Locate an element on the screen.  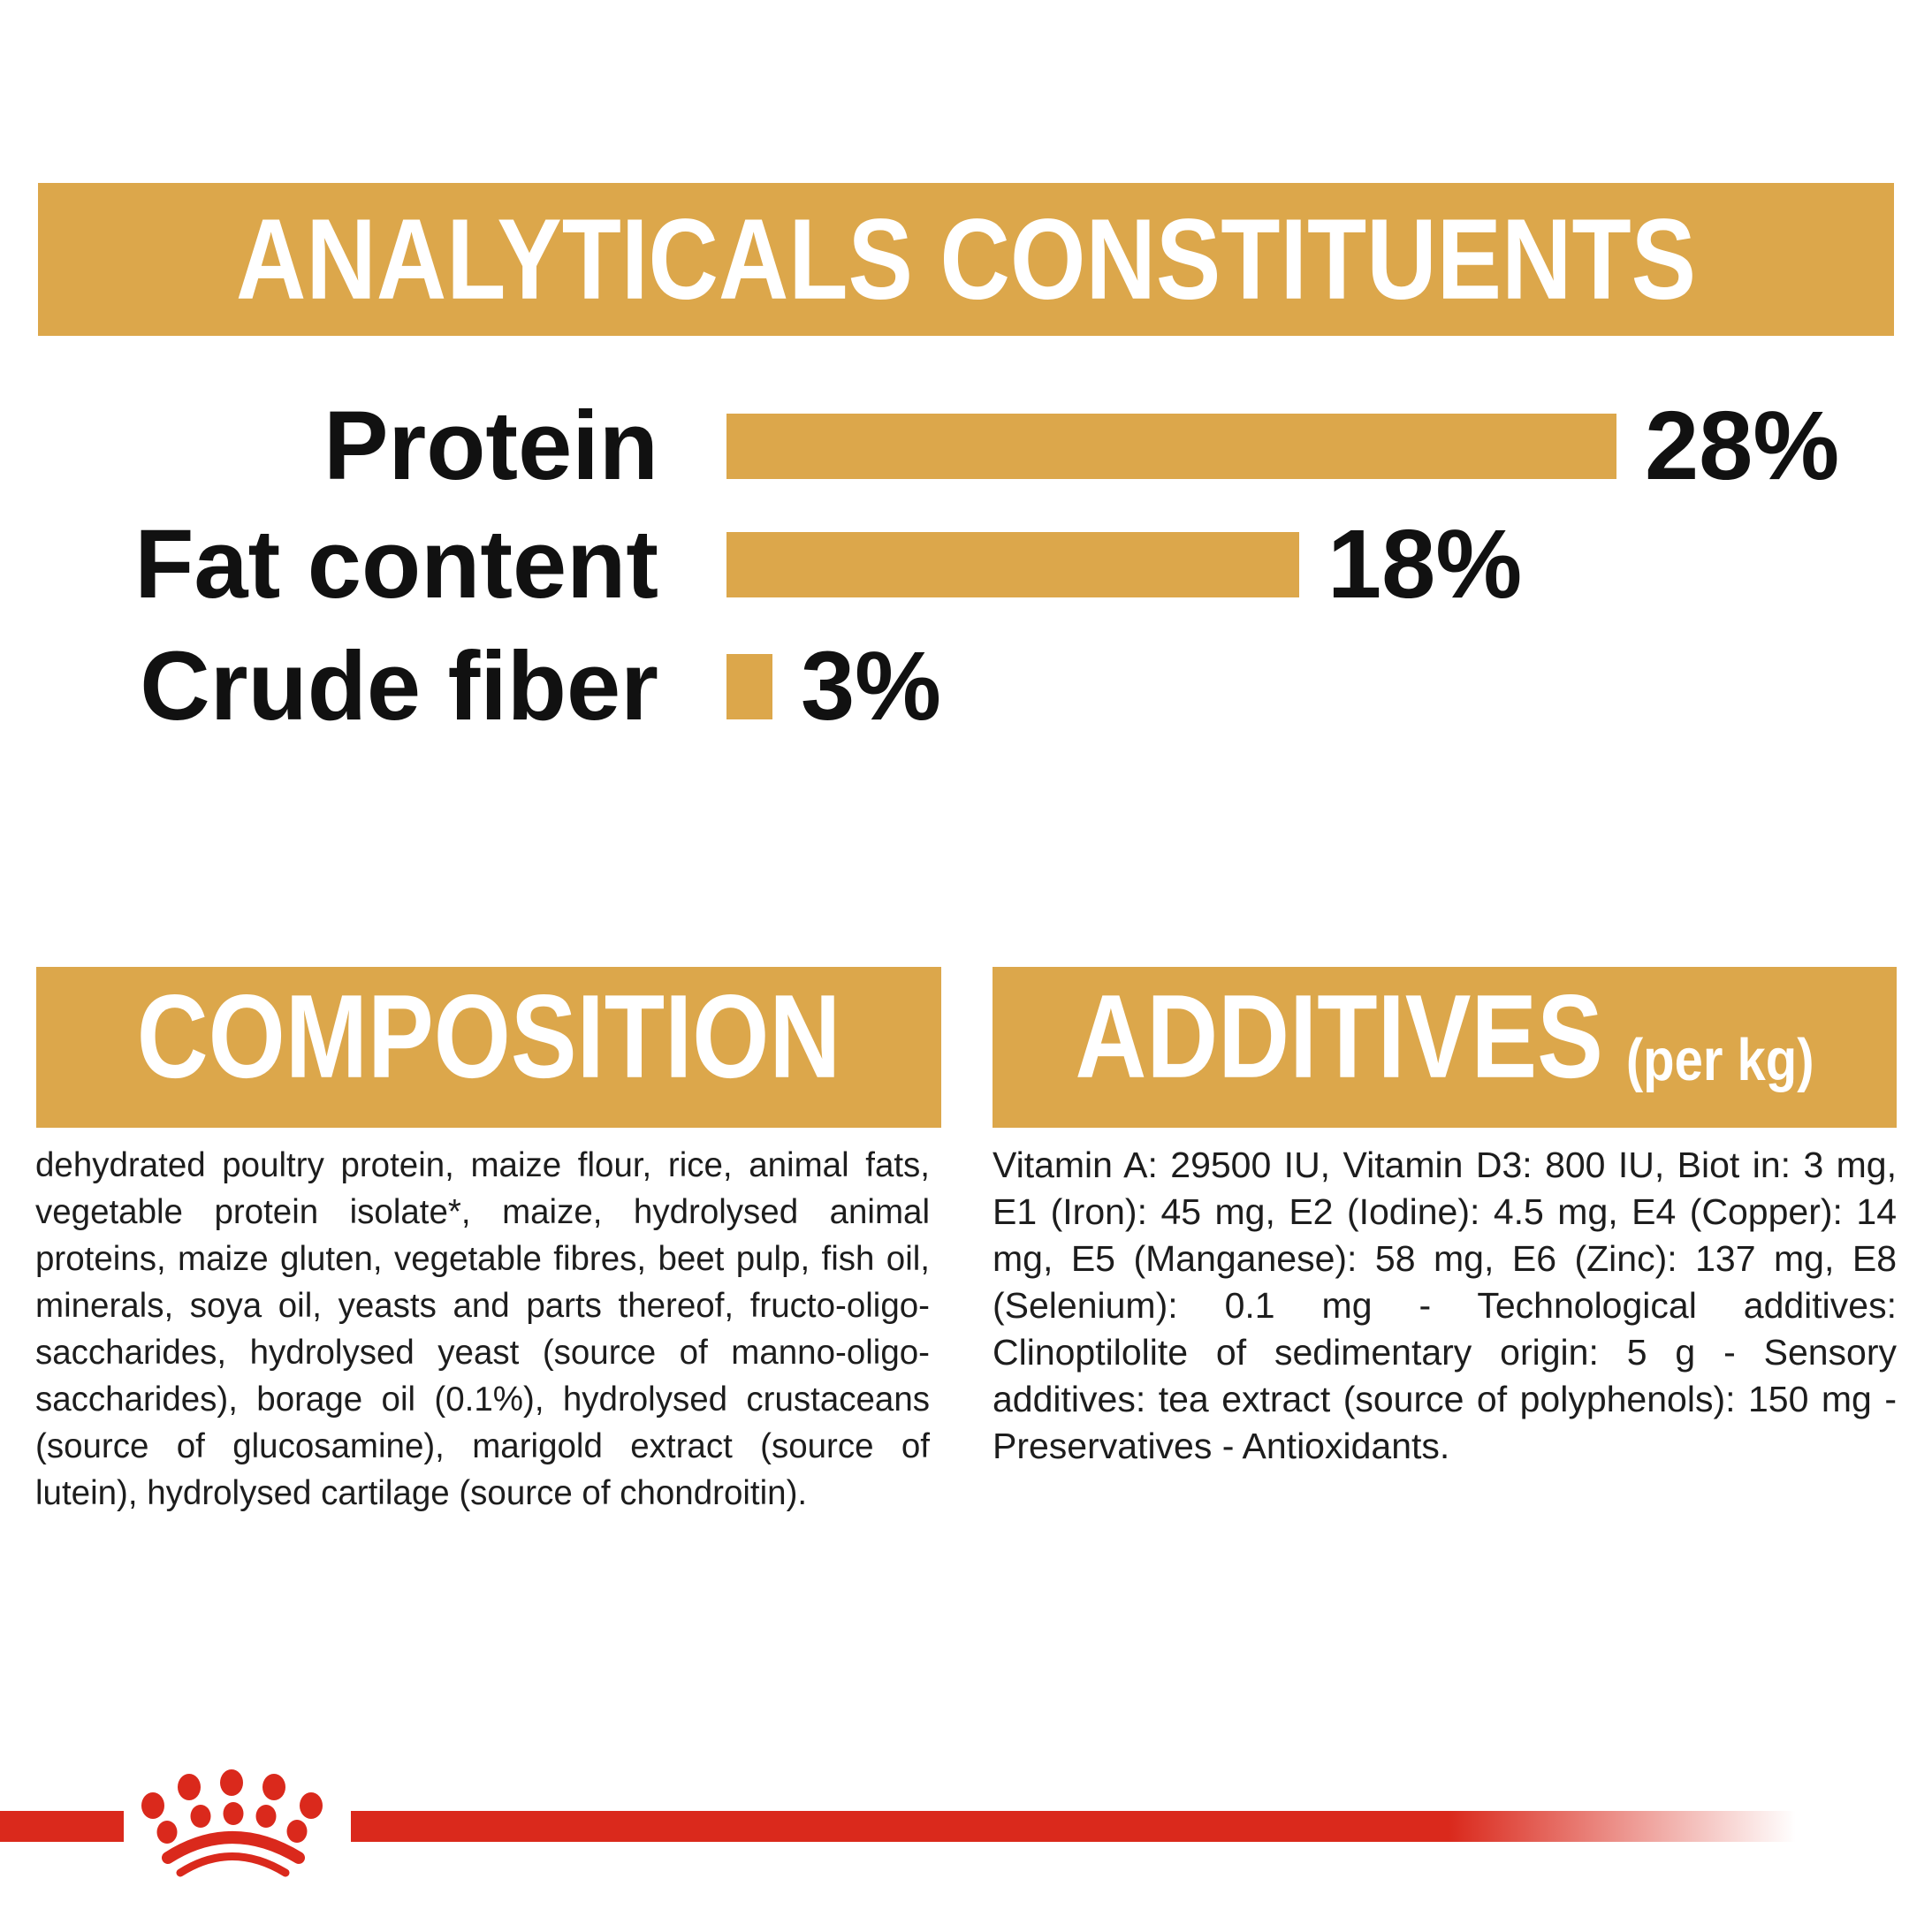
chart-value: 28% is located at coordinates (1742, 446).